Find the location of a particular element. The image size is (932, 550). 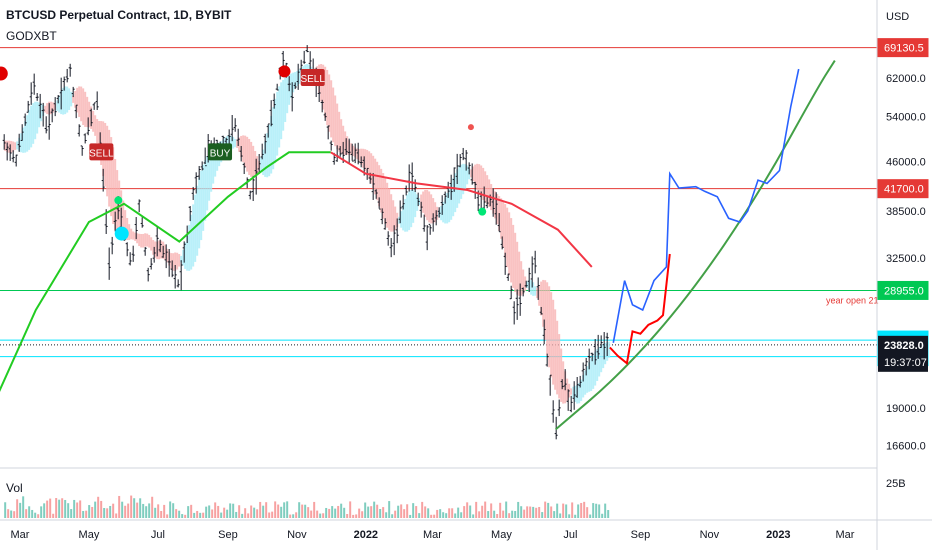

signal-dot is located at coordinates (118, 200).